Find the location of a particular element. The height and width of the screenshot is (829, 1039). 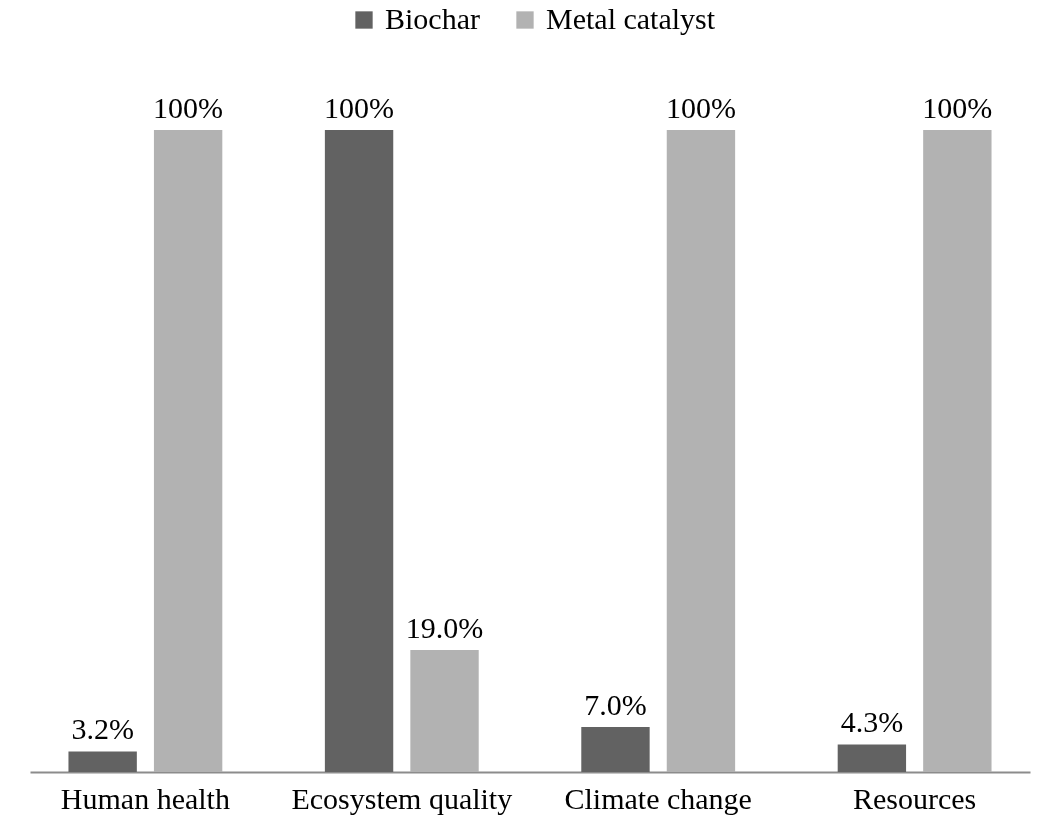

x-tick-label: Resources is located at coordinates (914, 798).